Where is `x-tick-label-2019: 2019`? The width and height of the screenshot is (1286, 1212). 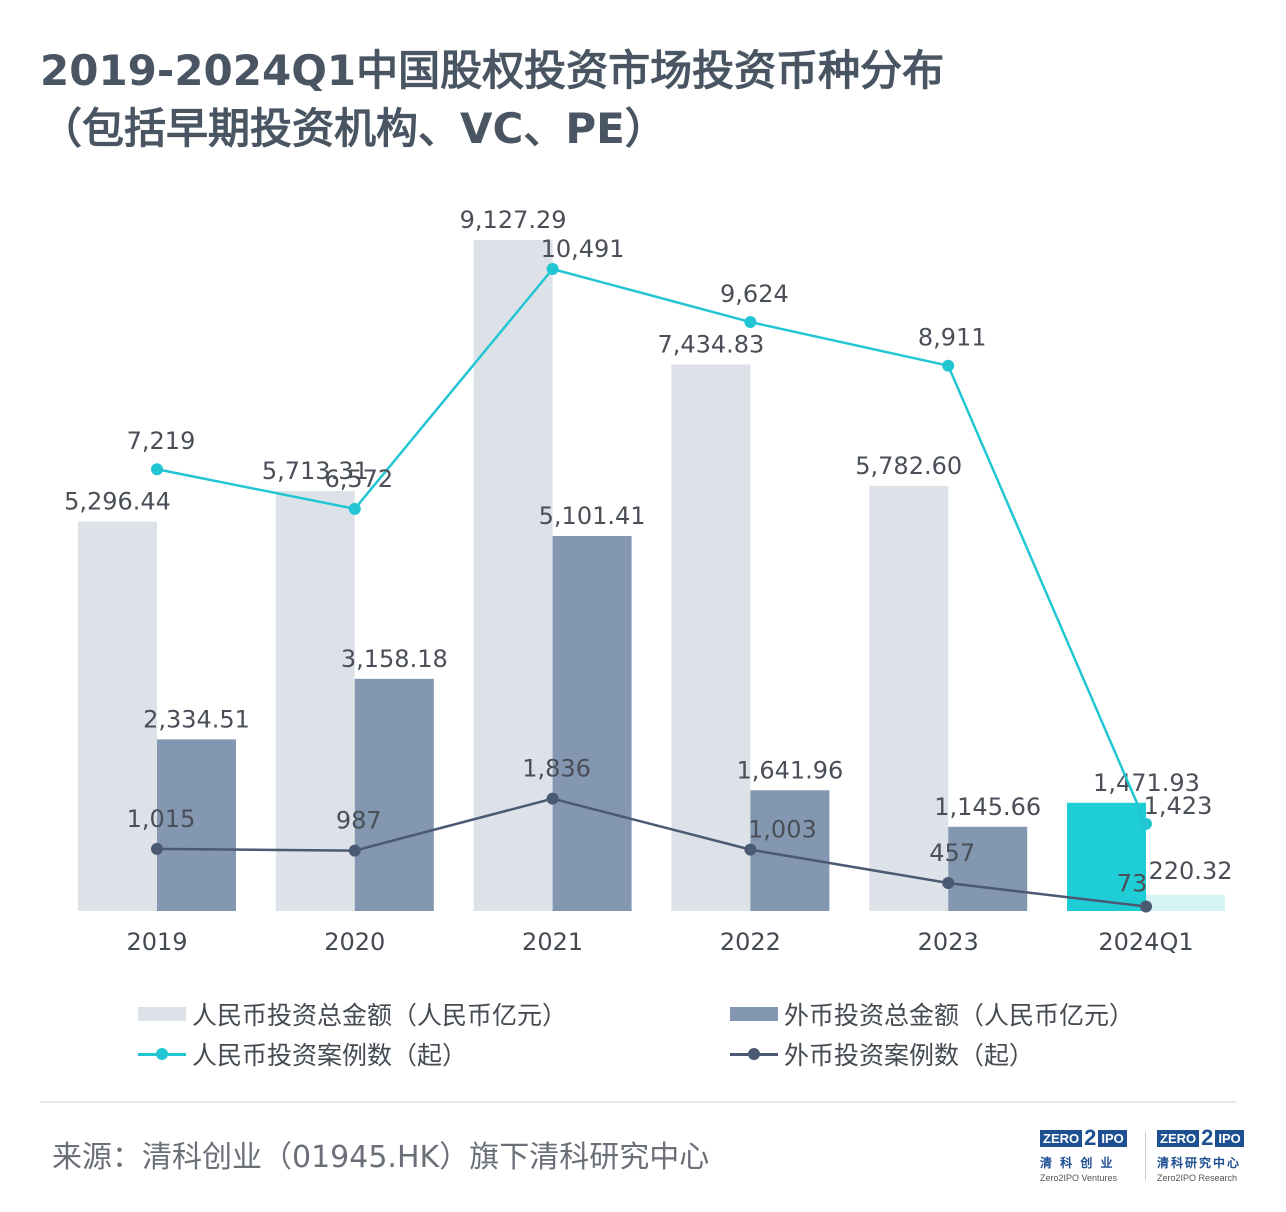 x-tick-label-2019: 2019 is located at coordinates (156, 942).